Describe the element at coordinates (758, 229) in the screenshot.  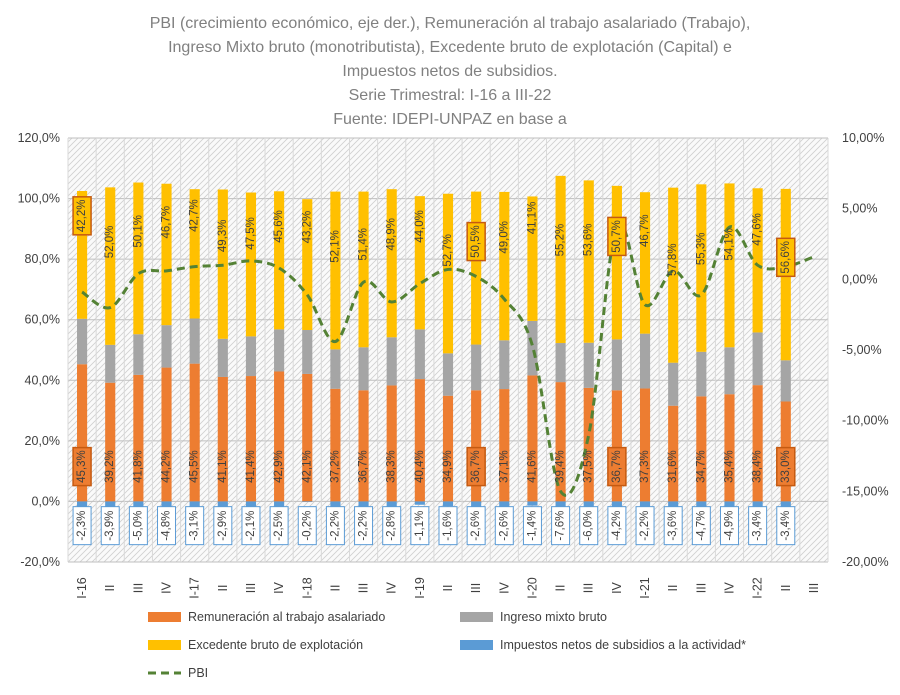
I see `data-label-capital: 47,6%` at that location.